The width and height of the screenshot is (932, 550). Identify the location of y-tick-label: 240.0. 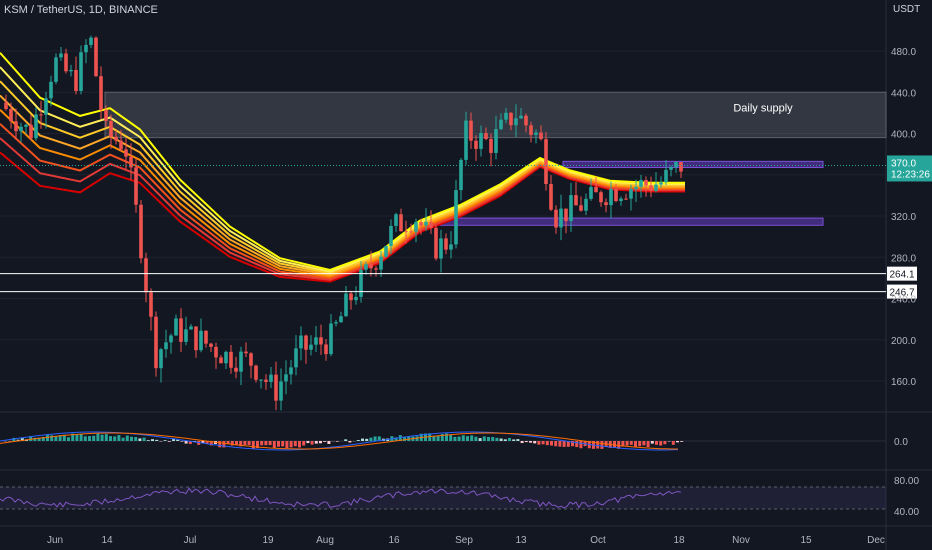
(903, 300).